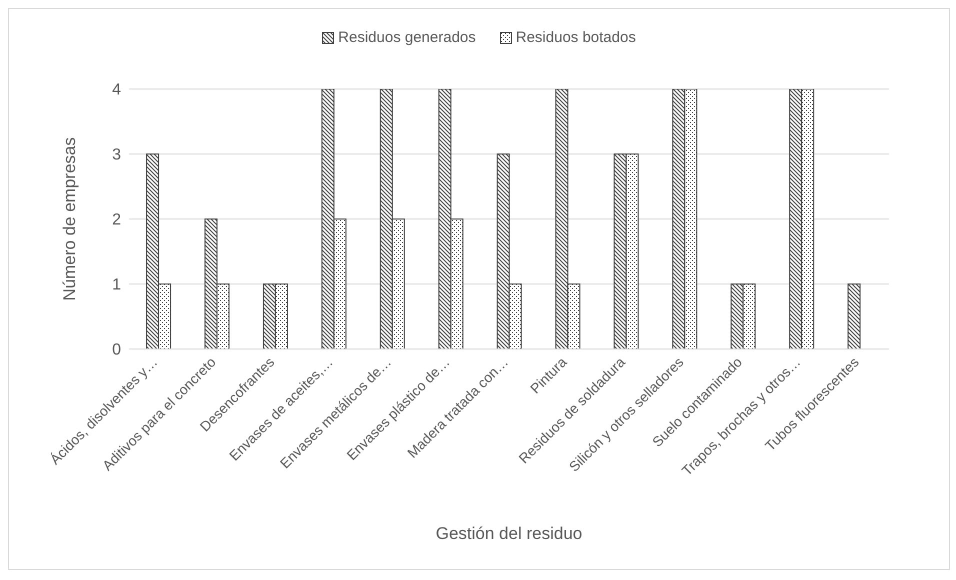 This screenshot has height=580, width=956. What do you see at coordinates (575, 37) in the screenshot?
I see `legend-label: Residuos botados` at bounding box center [575, 37].